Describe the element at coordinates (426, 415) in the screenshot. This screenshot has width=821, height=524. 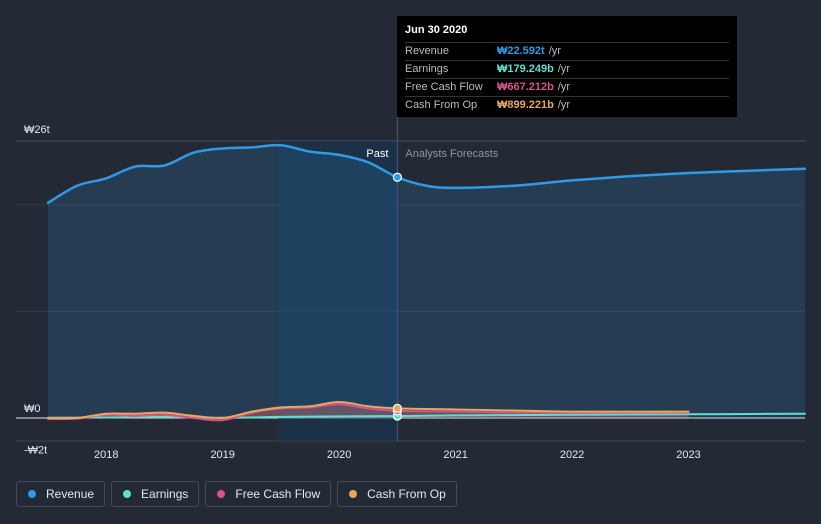
I see `earnings-line` at that location.